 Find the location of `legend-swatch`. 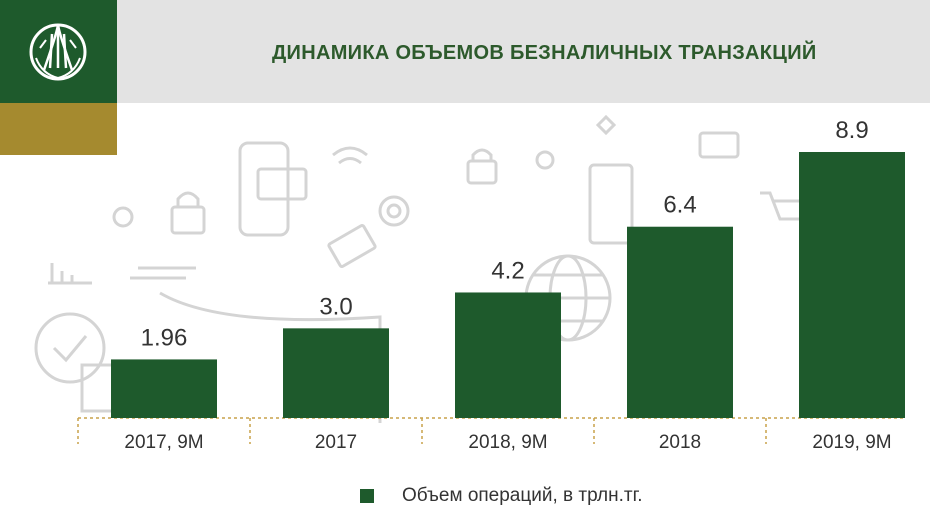

legend-swatch is located at coordinates (367, 496).